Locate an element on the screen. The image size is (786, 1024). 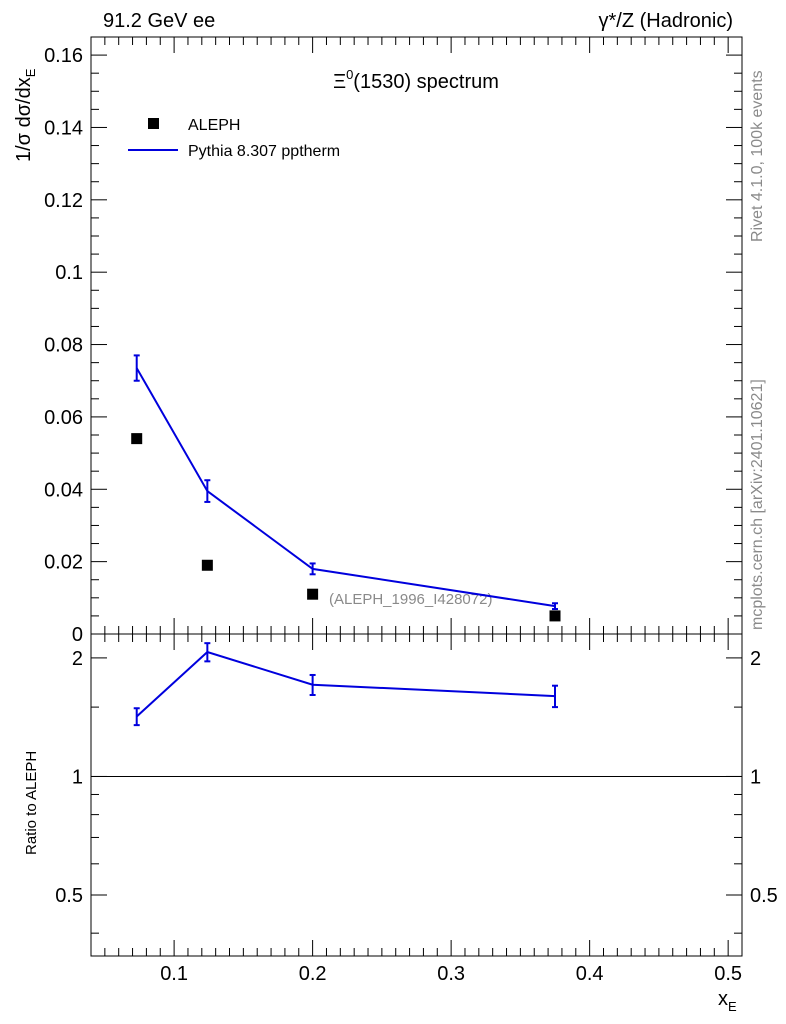
x-tick-label: 0.1 is located at coordinates (174, 974).